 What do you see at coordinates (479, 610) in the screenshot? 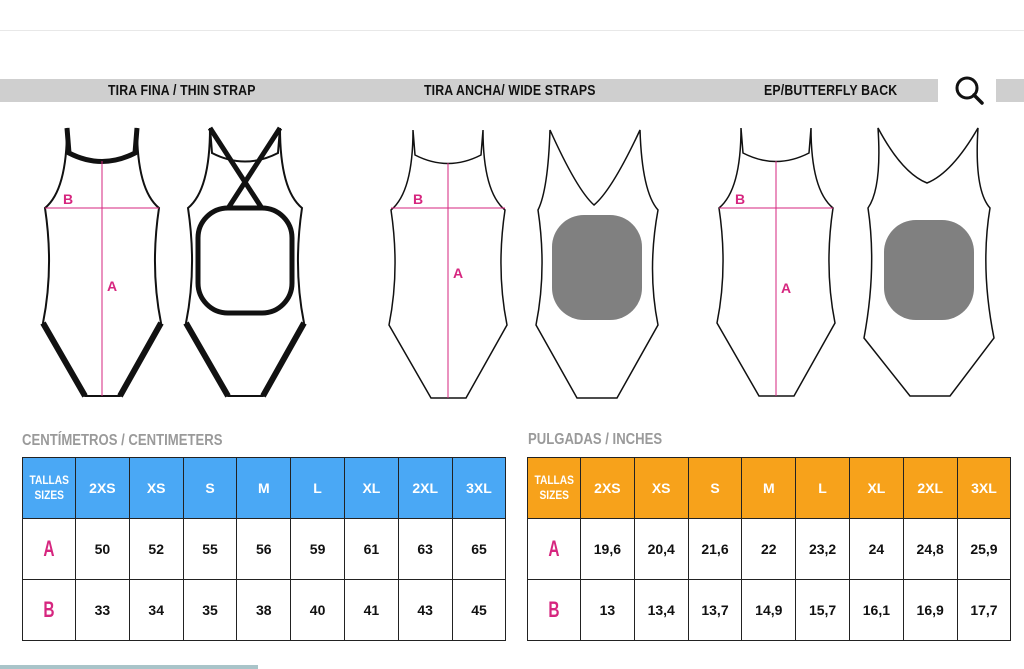
I see `cell: 45` at bounding box center [479, 610].